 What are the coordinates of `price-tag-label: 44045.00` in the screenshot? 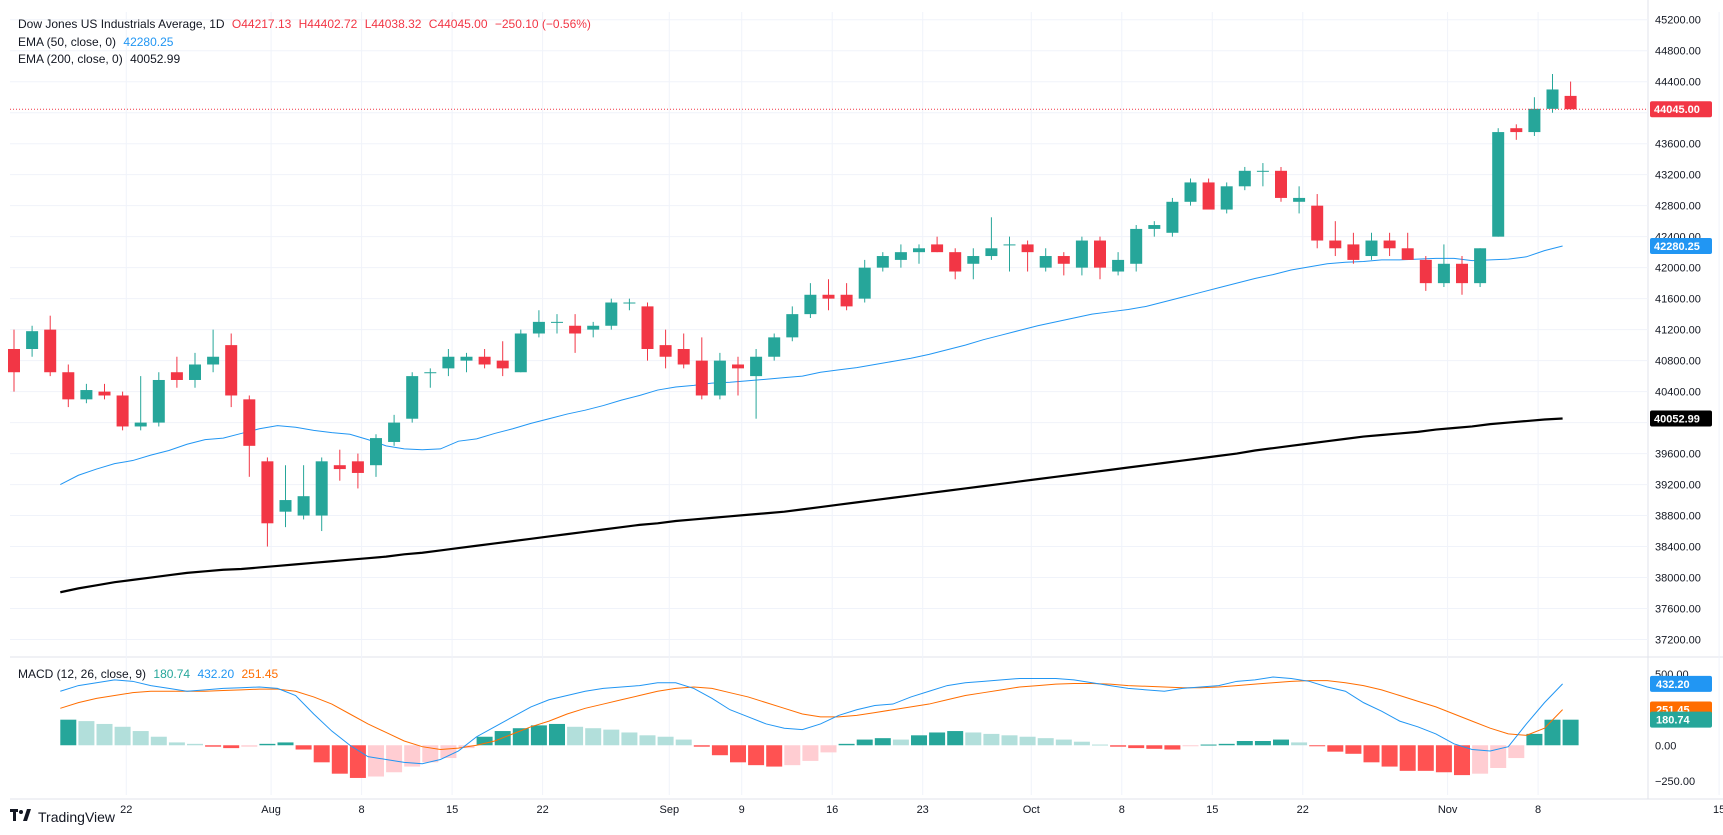 It's located at (1677, 110).